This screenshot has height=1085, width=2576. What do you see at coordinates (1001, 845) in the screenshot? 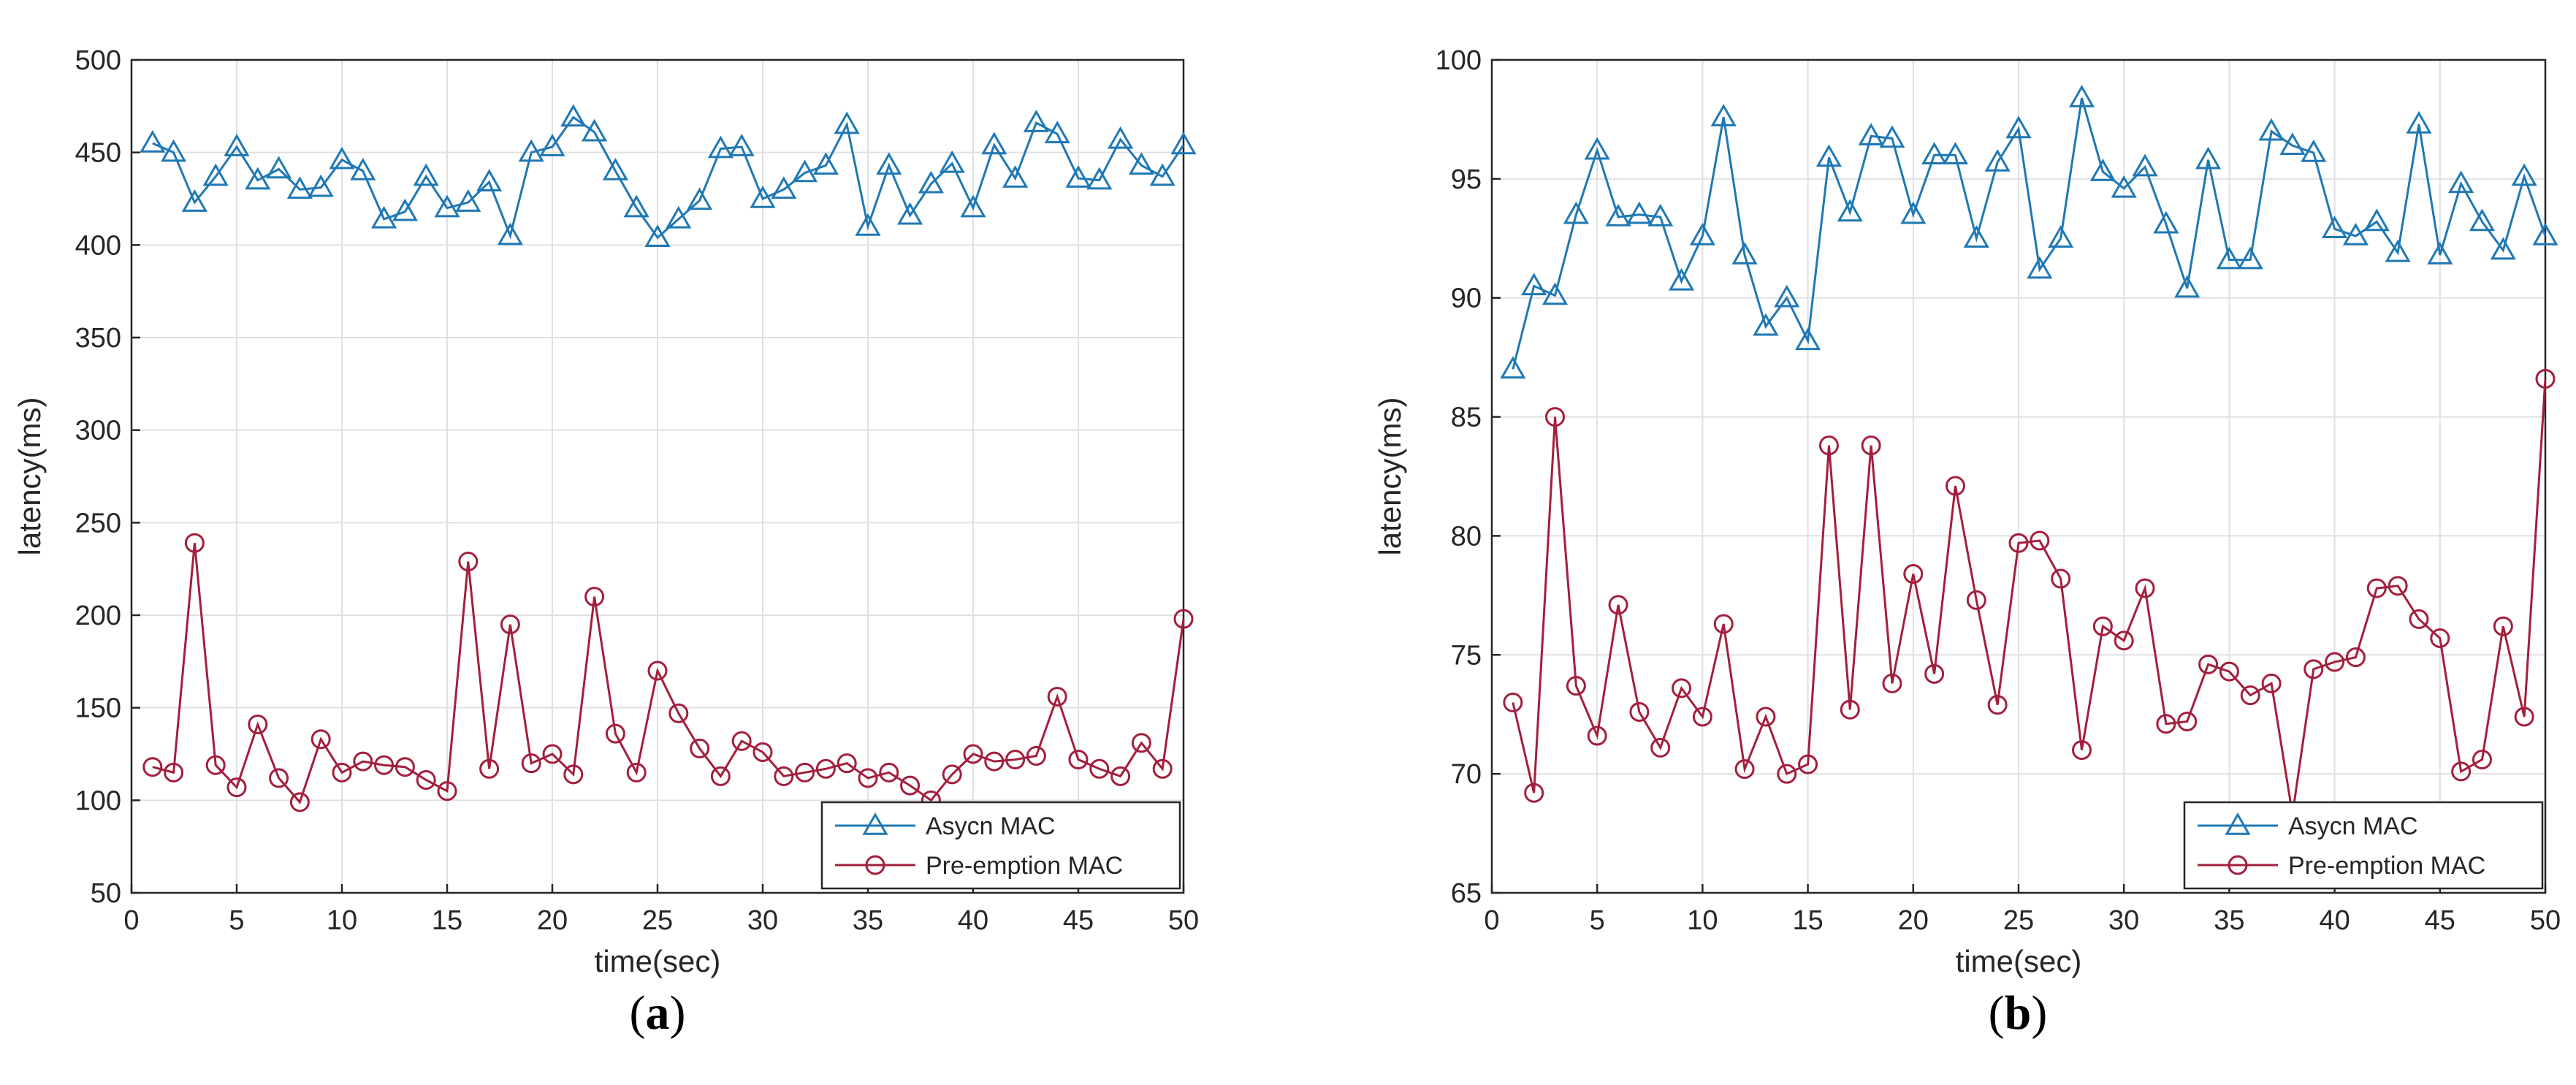
I see `legend: Asycn MAC Pre-emption MAC` at bounding box center [1001, 845].